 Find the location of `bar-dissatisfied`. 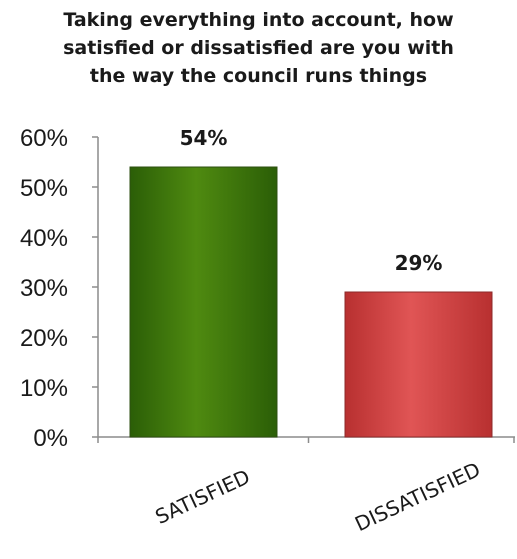

bar-dissatisfied is located at coordinates (418, 364).